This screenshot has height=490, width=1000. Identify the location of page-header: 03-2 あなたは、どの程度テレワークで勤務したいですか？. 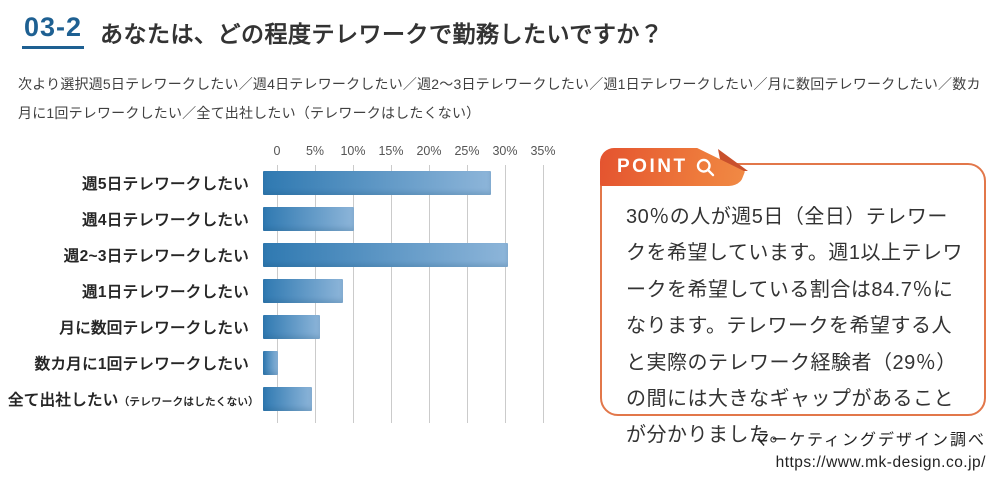
(343, 30).